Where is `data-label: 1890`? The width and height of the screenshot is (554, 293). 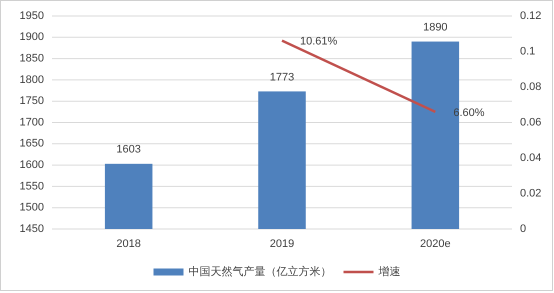
data-label: 1890 is located at coordinates (435, 27).